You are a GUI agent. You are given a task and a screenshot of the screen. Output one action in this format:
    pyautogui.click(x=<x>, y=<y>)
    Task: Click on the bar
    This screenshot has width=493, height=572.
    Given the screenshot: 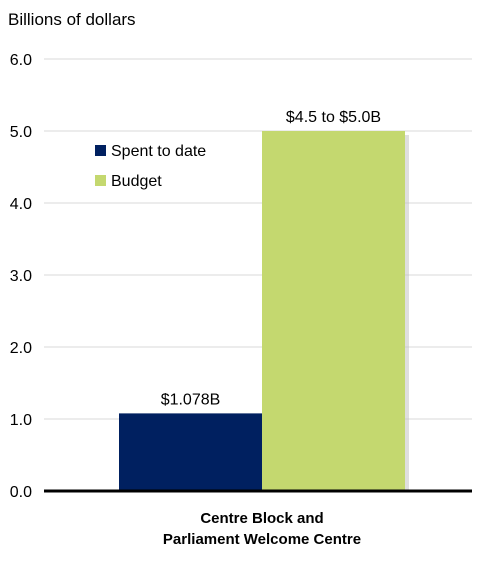 What is the action you would take?
    pyautogui.click(x=190, y=452)
    